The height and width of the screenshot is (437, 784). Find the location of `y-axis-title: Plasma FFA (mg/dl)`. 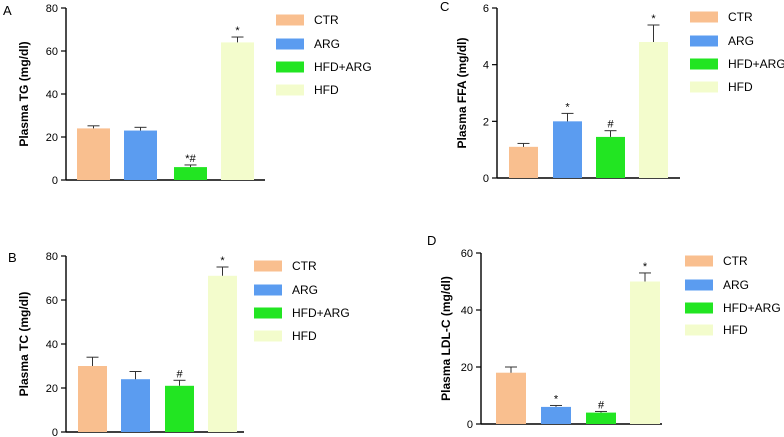

y-axis-title: Plasma FFA (mg/dl) is located at coordinates (462, 93).